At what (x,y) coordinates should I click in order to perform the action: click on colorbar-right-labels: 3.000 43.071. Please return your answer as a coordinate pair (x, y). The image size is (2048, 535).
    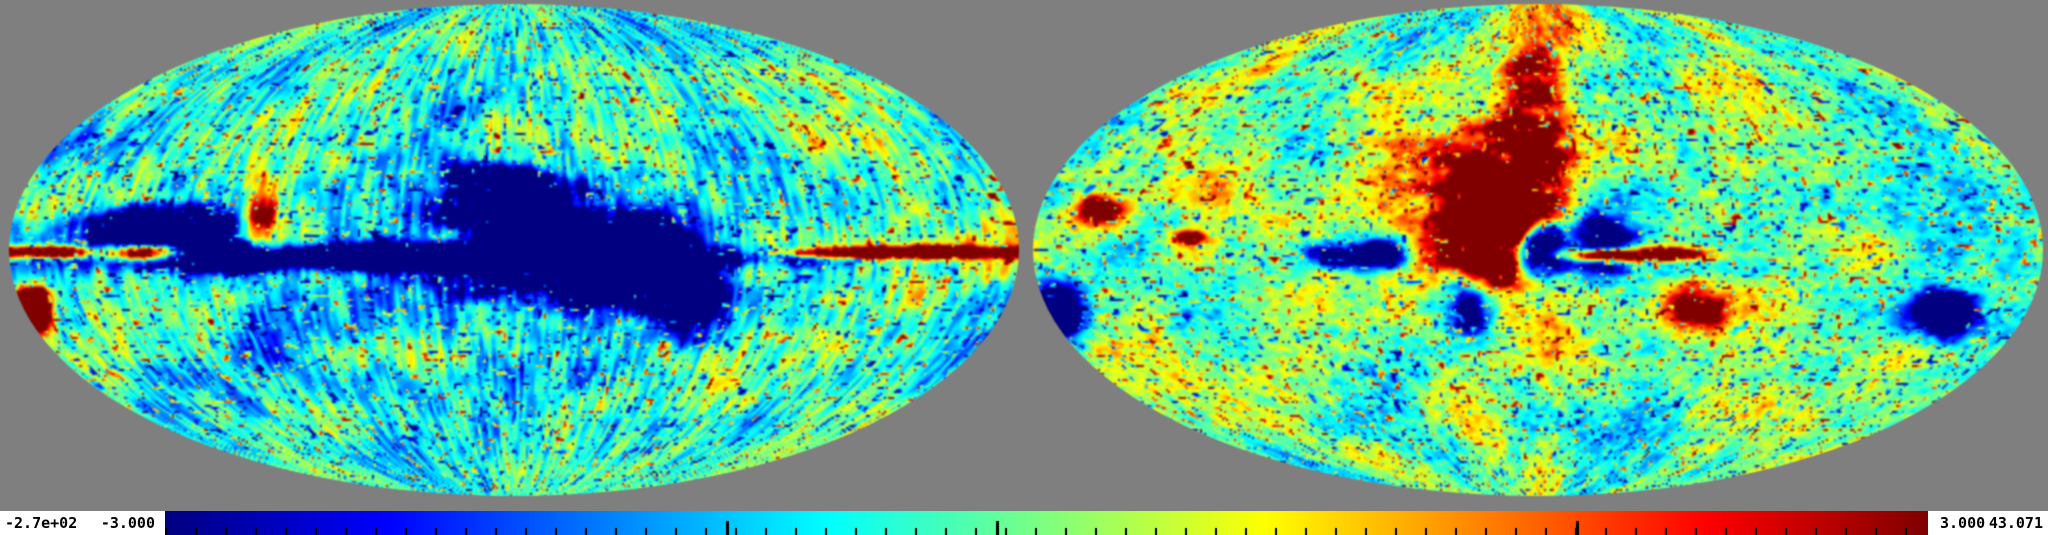
    Looking at the image, I should click on (1988, 523).